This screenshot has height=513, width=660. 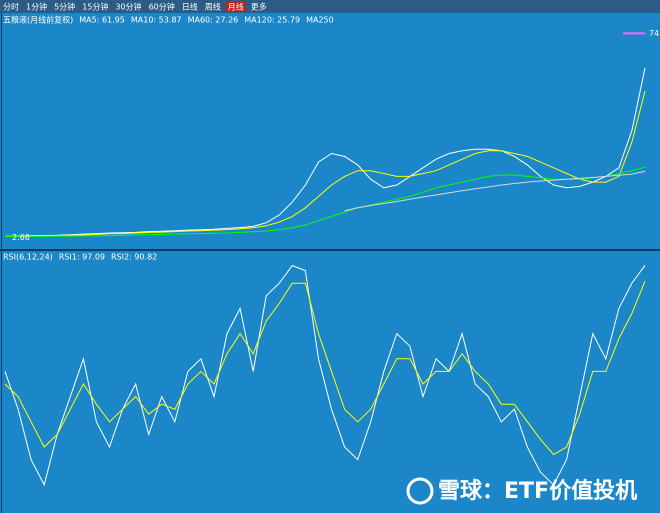 I want to click on legend-entry: MA5: 61.95, so click(x=102, y=20).